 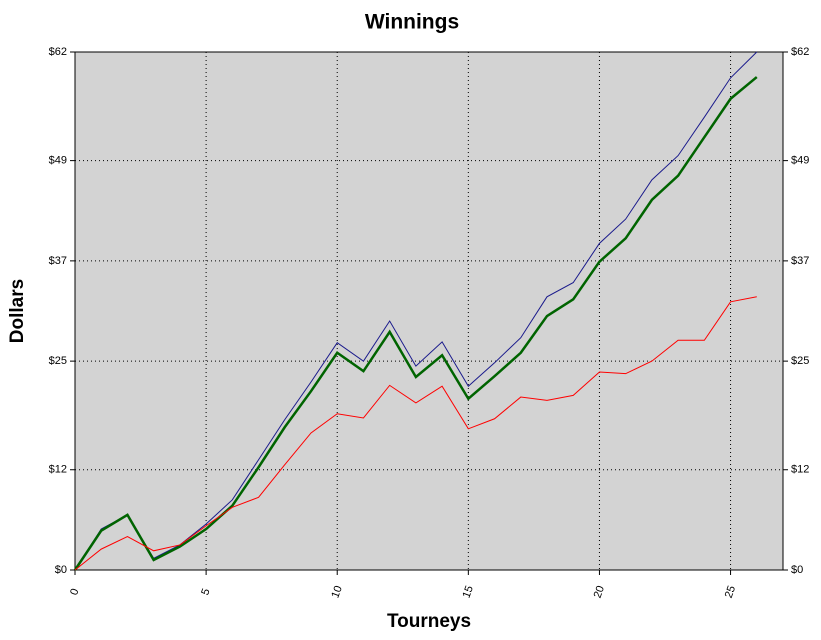 I want to click on x-tick-label: 5, so click(x=205, y=592).